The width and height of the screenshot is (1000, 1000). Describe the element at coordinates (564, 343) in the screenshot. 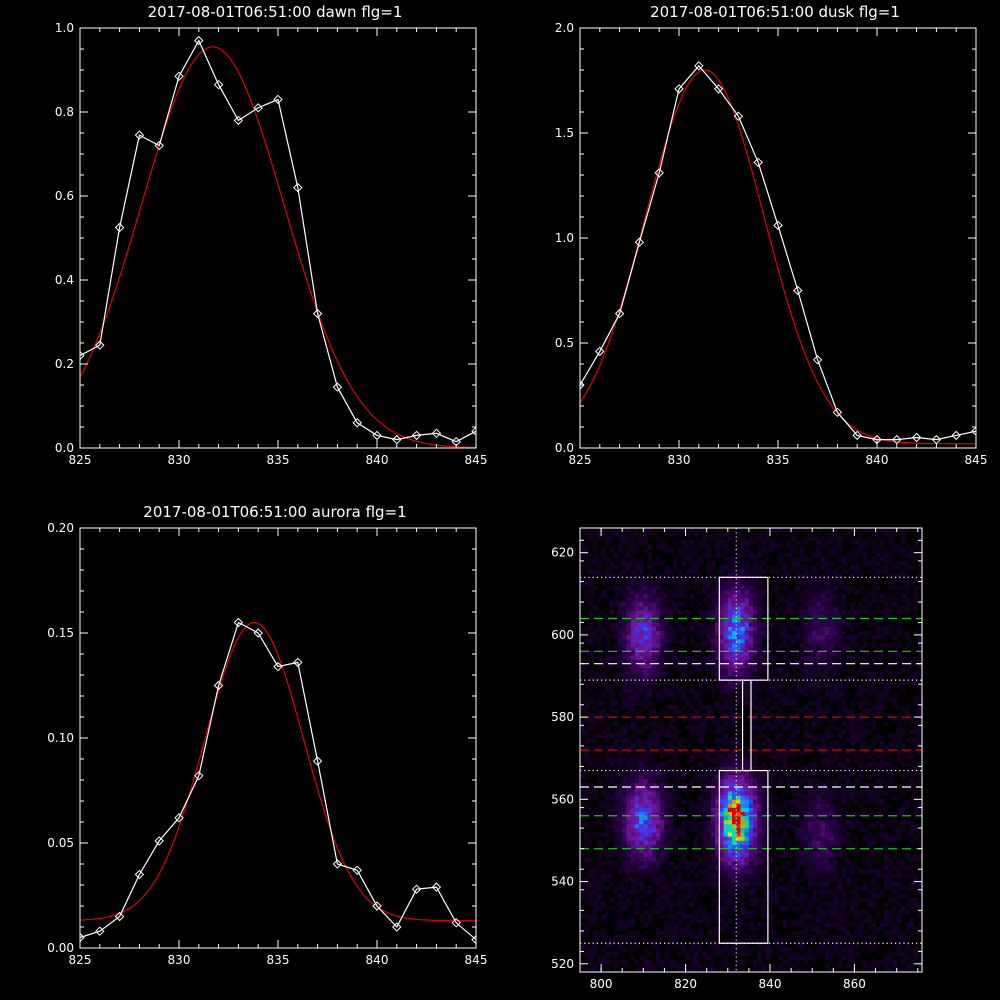

I see `dusk-ytick-label: 0.5` at that location.